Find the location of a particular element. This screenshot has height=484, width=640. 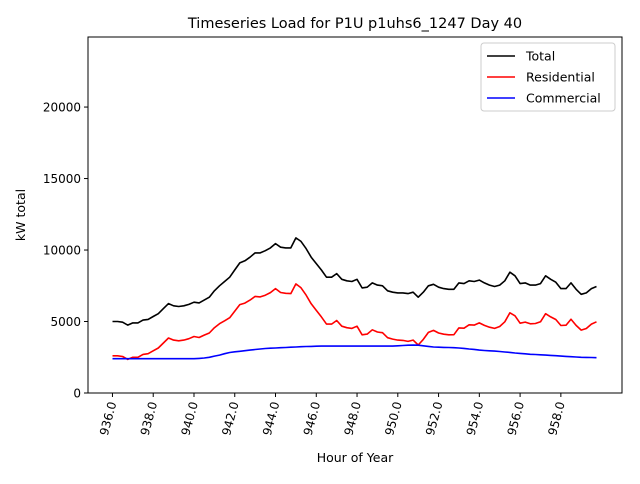

legend-box is located at coordinates (548, 77).